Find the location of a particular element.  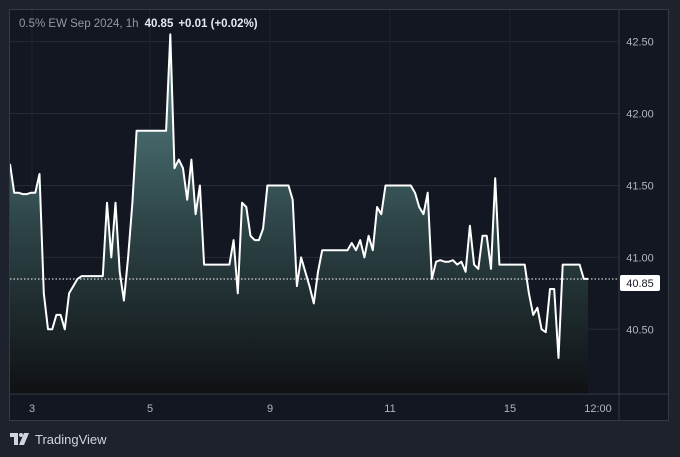

time-tick-label: 12:00 is located at coordinates (598, 409).